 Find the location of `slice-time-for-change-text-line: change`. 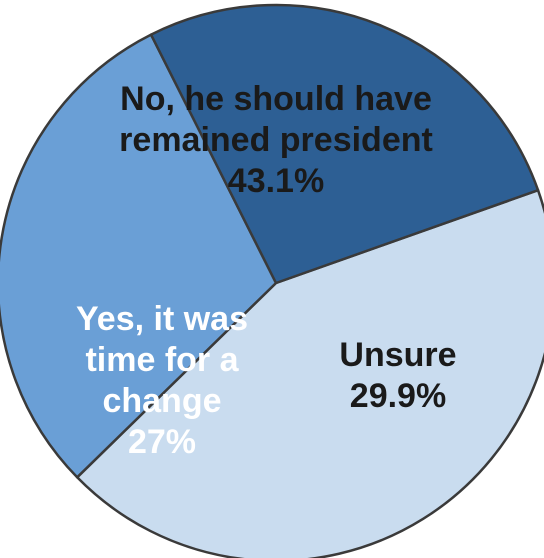

slice-time-for-change-text-line: change is located at coordinates (161, 401).